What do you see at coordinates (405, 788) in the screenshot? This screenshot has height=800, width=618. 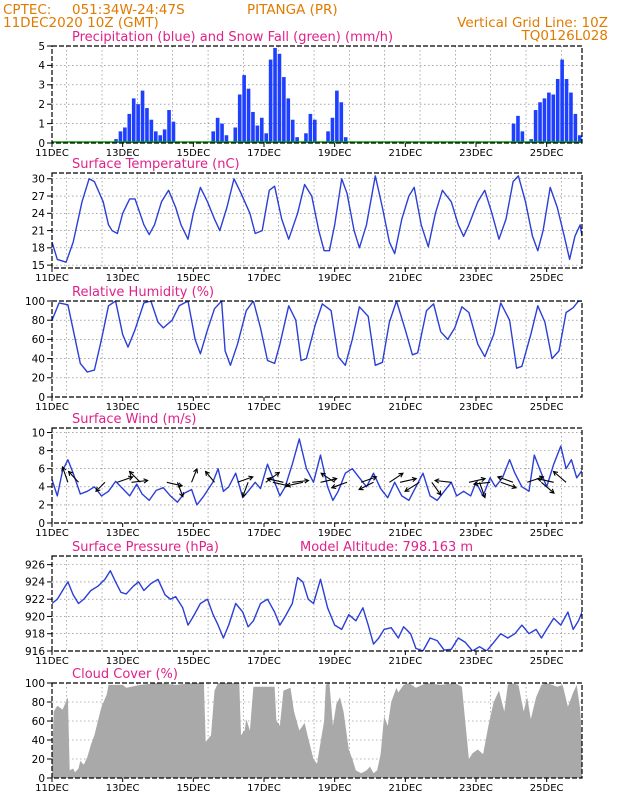 I see `cloud-xtick-label: 21DEC` at bounding box center [405, 788].